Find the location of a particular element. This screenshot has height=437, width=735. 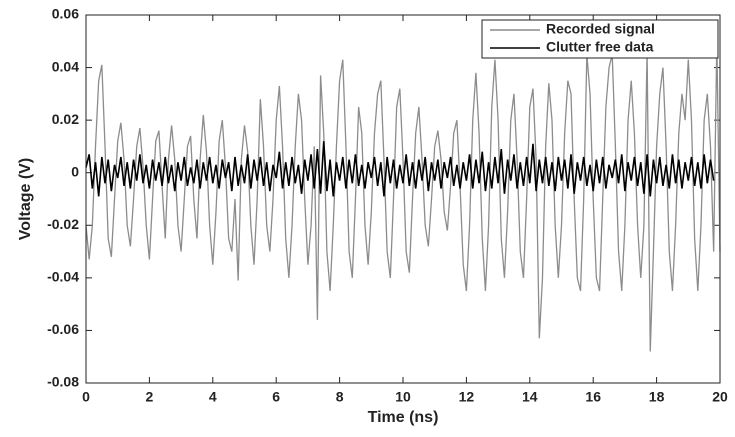

y-axis-label: Voltage (V) is located at coordinates (25, 199).